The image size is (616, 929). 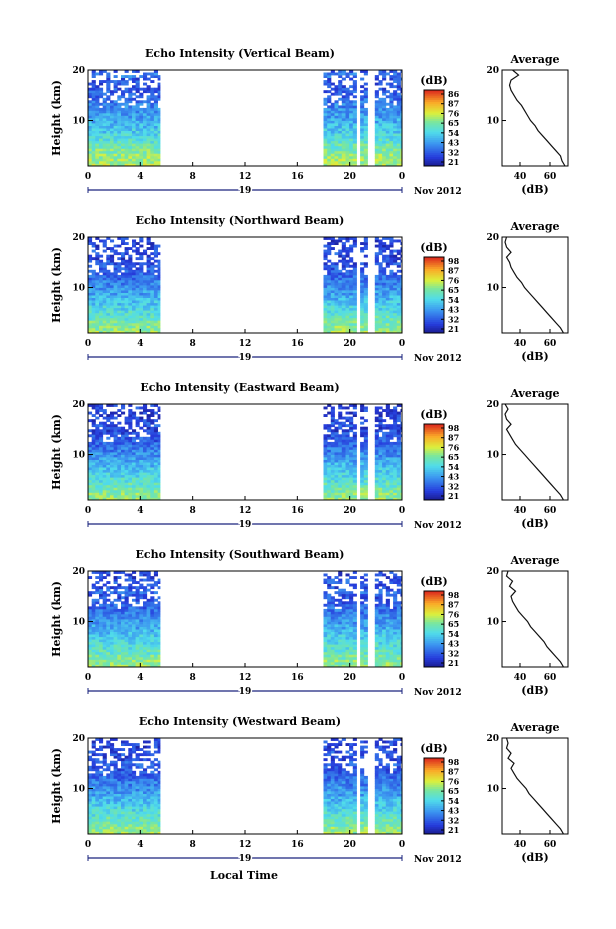 I want to click on x-tick-label: 12, so click(x=245, y=511).